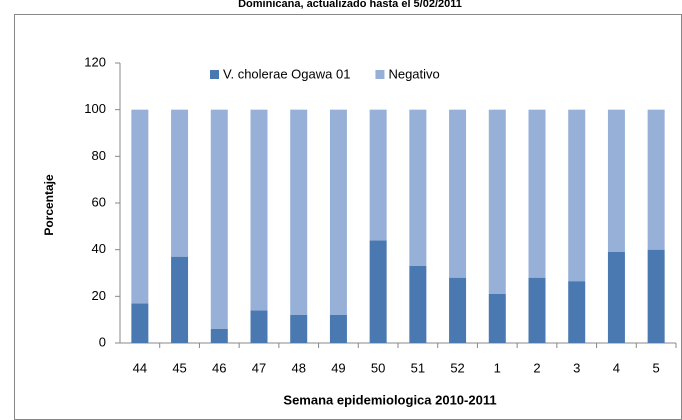  Describe the element at coordinates (298, 367) in the screenshot. I see `x-tick-label: 48` at that location.